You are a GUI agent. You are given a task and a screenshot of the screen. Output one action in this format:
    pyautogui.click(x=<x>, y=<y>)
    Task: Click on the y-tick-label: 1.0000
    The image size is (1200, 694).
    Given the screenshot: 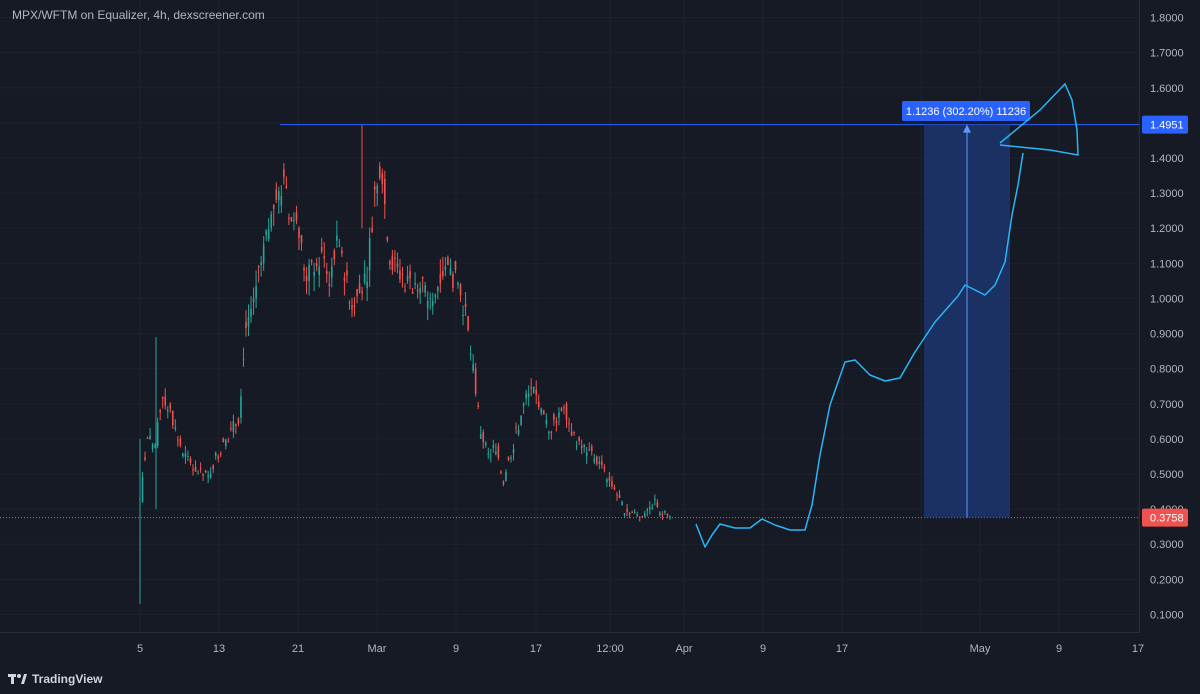 What is the action you would take?
    pyautogui.click(x=1167, y=299)
    